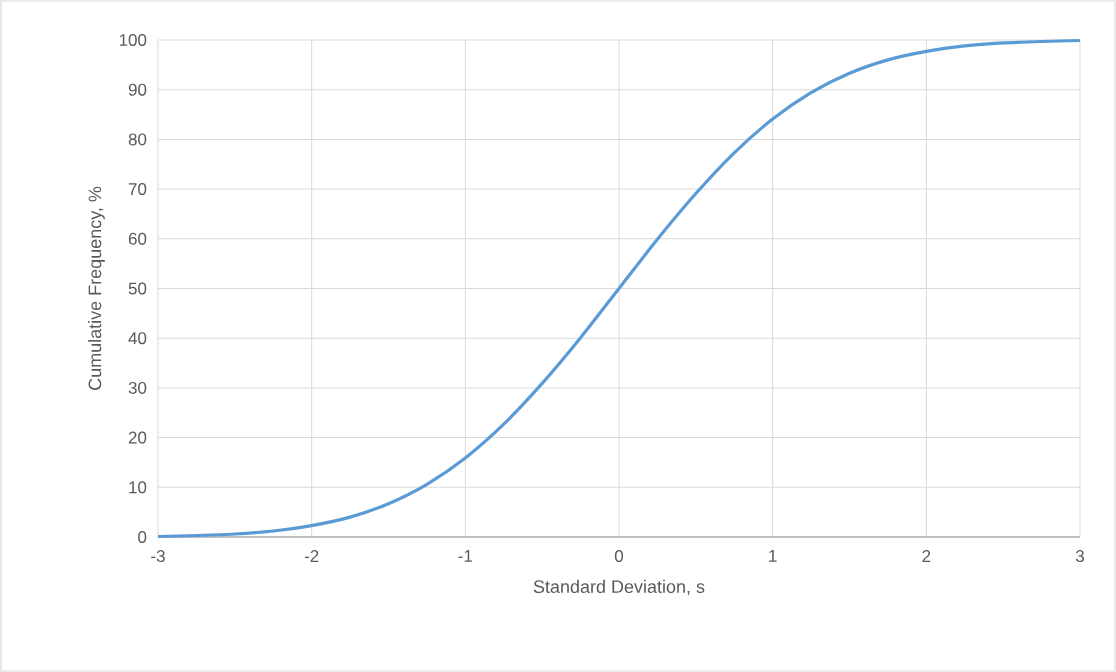 Image resolution: width=1116 pixels, height=672 pixels. What do you see at coordinates (311, 556) in the screenshot?
I see `x-tick-label: -2` at bounding box center [311, 556].